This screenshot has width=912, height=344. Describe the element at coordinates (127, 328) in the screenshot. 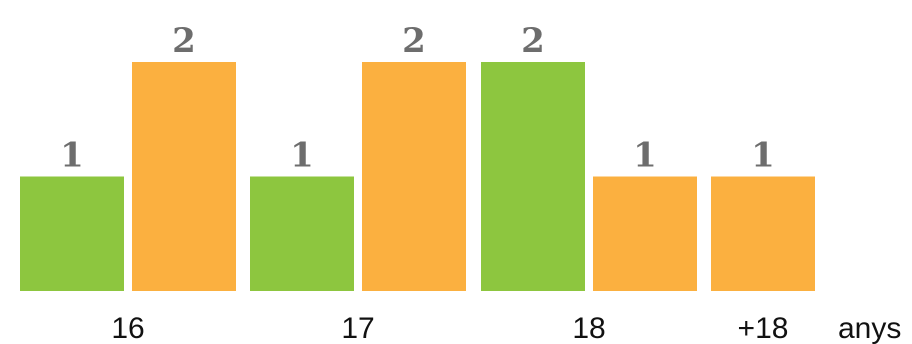

I see `category-label-16: 16` at that location.